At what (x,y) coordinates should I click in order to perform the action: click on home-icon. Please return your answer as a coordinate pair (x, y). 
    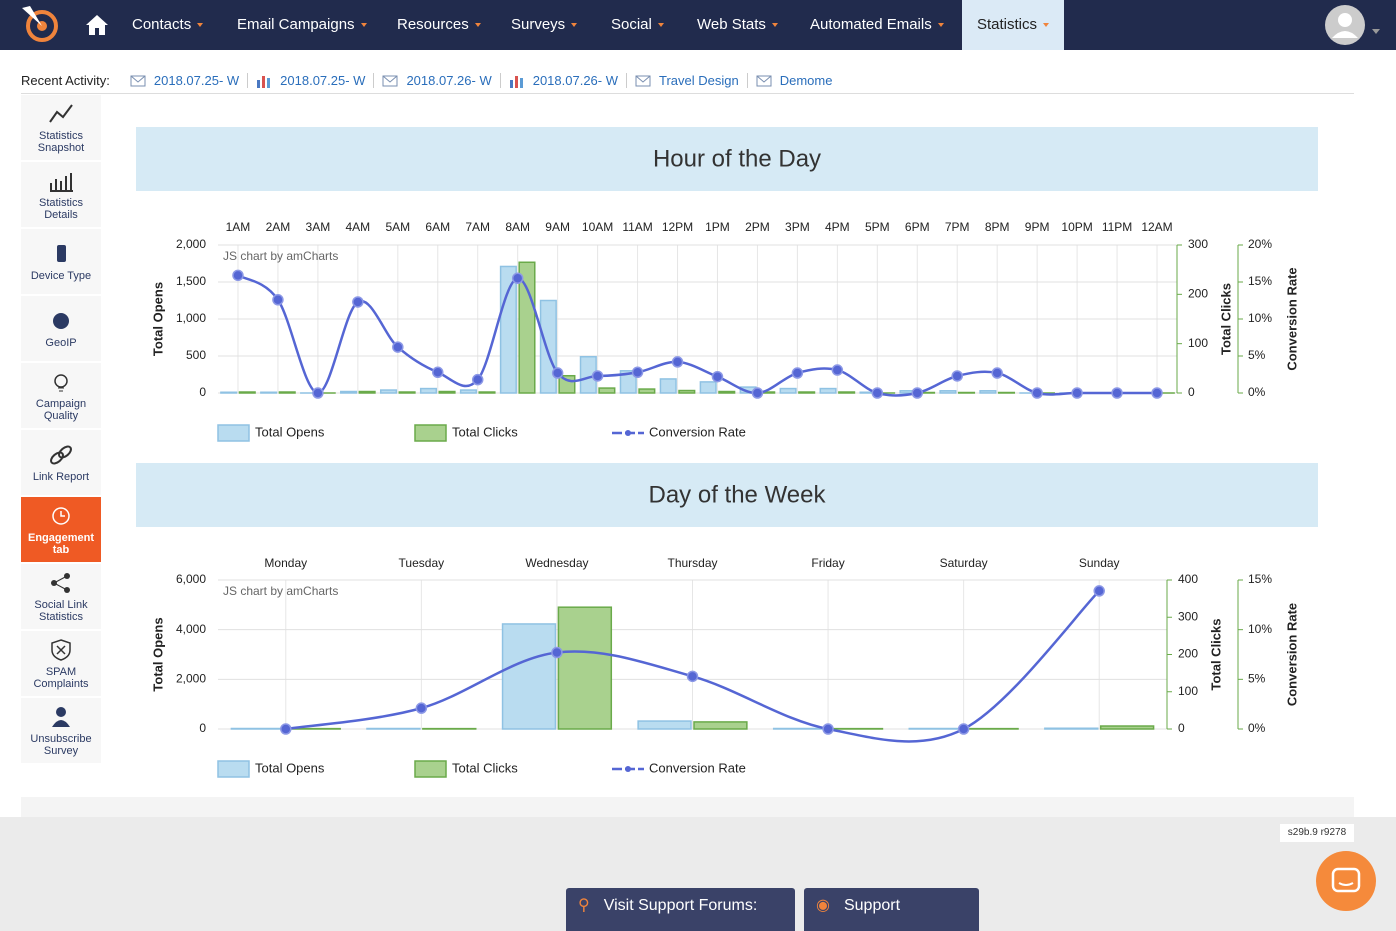
    Looking at the image, I should click on (97, 25).